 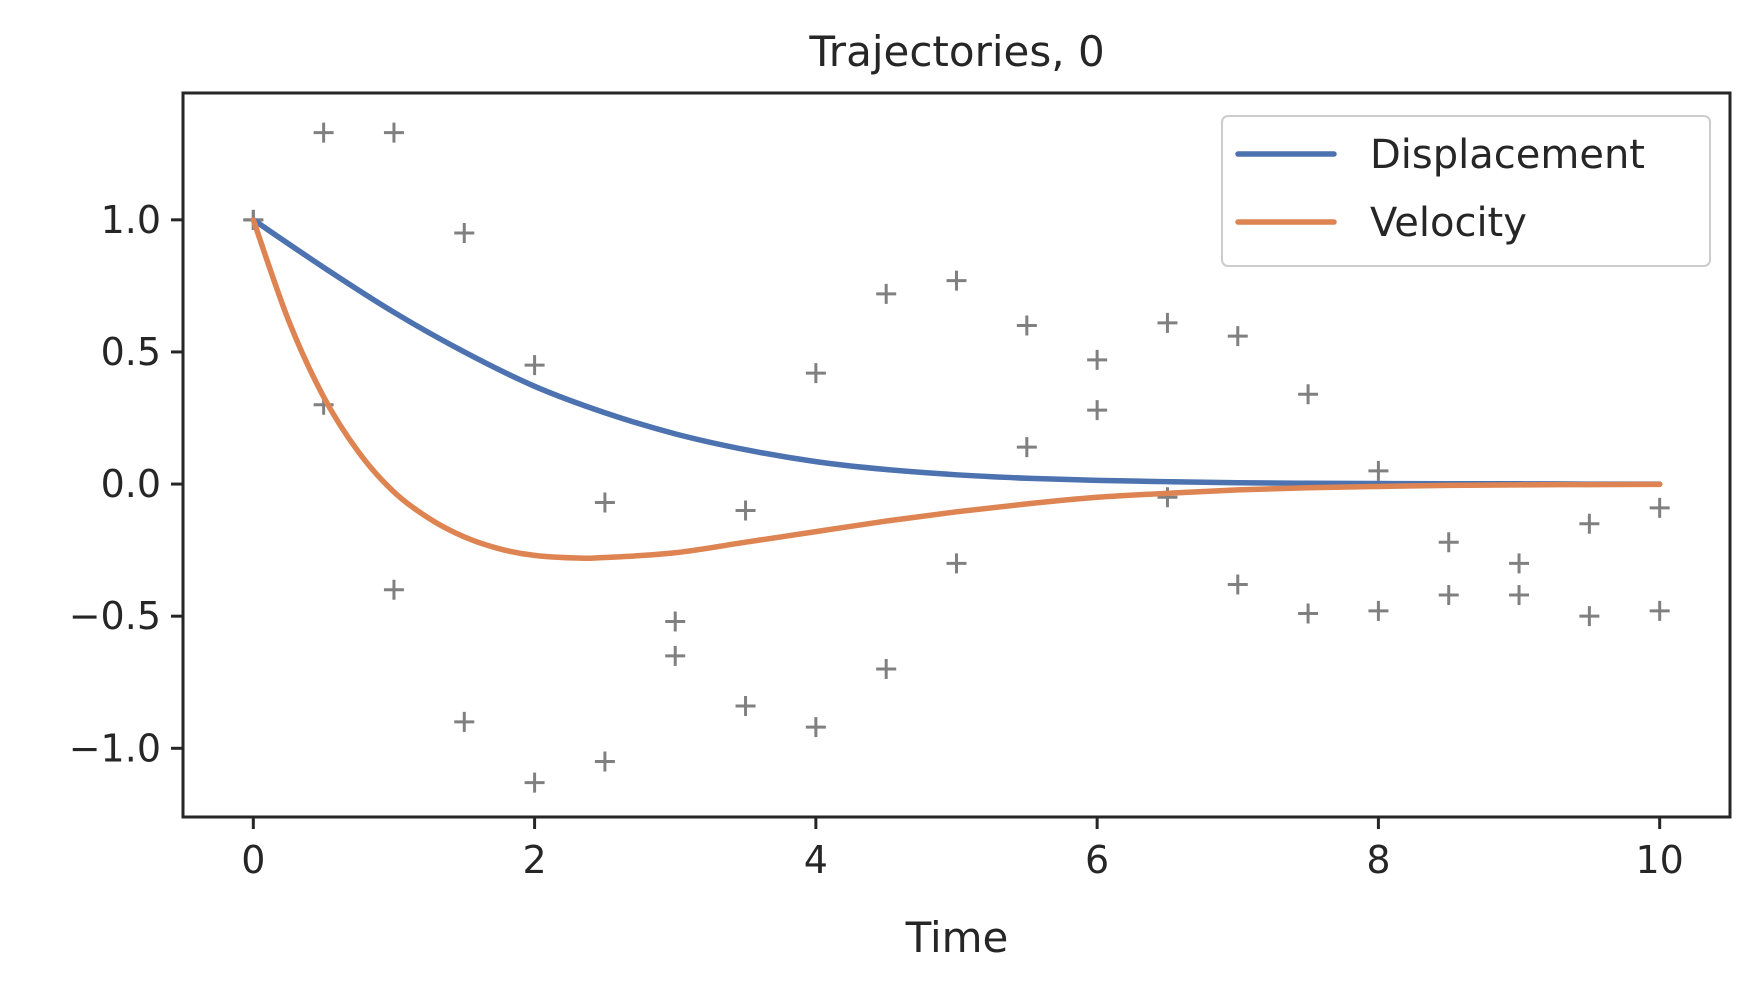 What do you see at coordinates (1660, 860) in the screenshot?
I see `x-tick-label: 10` at bounding box center [1660, 860].